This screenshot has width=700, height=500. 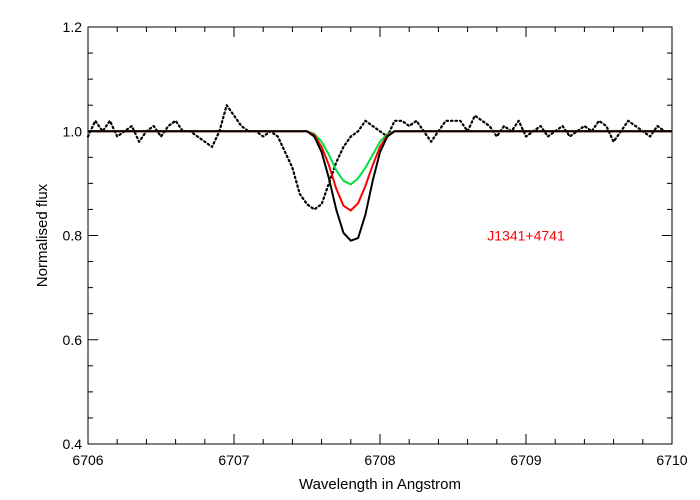 What do you see at coordinates (526, 236) in the screenshot?
I see `star-annotation: J1341+4741` at bounding box center [526, 236].